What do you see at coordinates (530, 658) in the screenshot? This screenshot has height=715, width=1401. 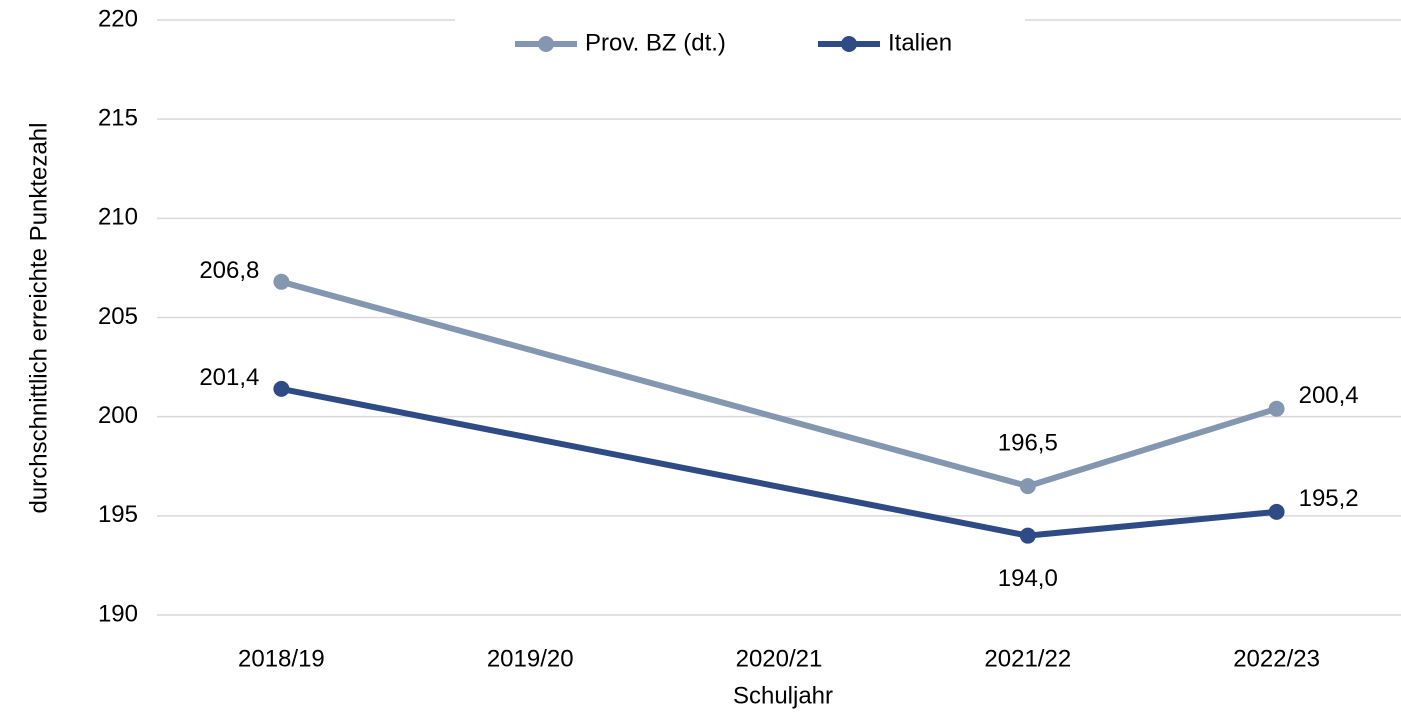 I see `x-tick-label: 2019/20` at bounding box center [530, 658].